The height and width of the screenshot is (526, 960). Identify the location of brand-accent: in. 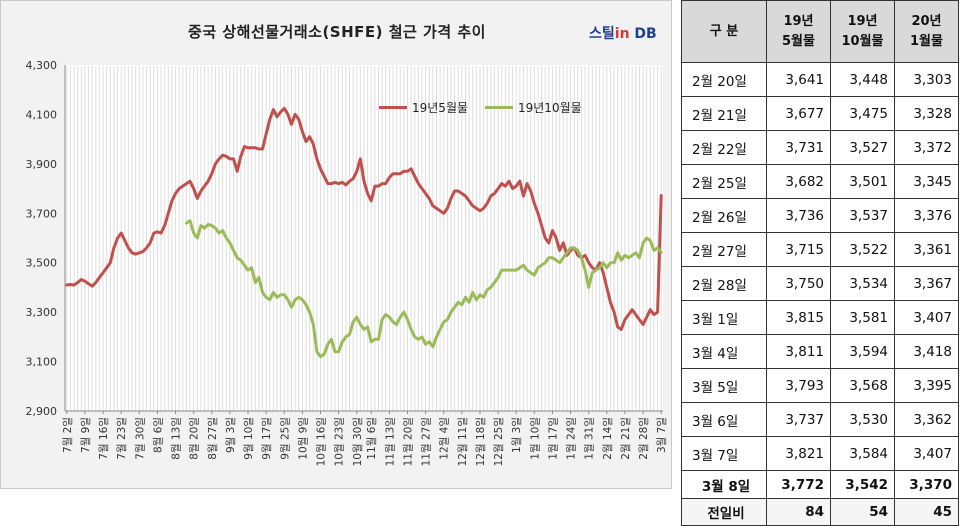
(622, 34).